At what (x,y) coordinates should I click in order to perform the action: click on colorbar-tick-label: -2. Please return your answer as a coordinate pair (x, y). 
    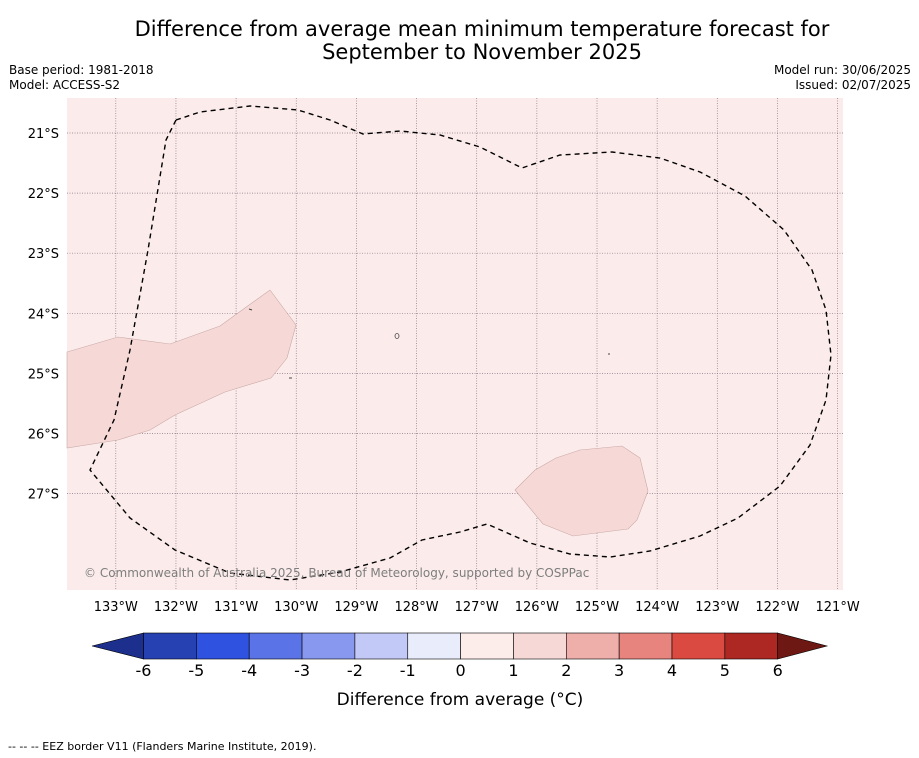
    Looking at the image, I should click on (355, 670).